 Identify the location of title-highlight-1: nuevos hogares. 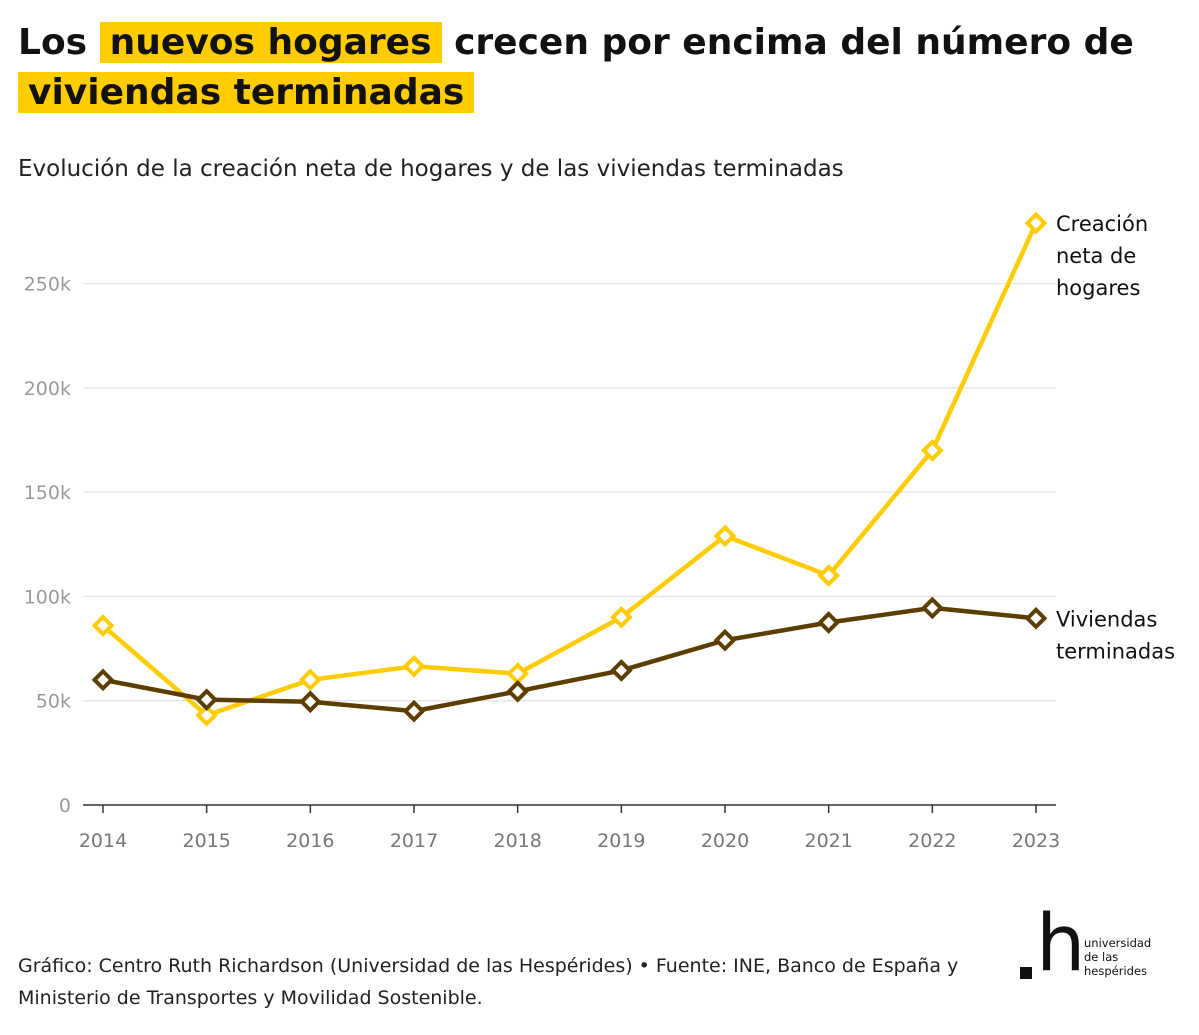
(270, 42).